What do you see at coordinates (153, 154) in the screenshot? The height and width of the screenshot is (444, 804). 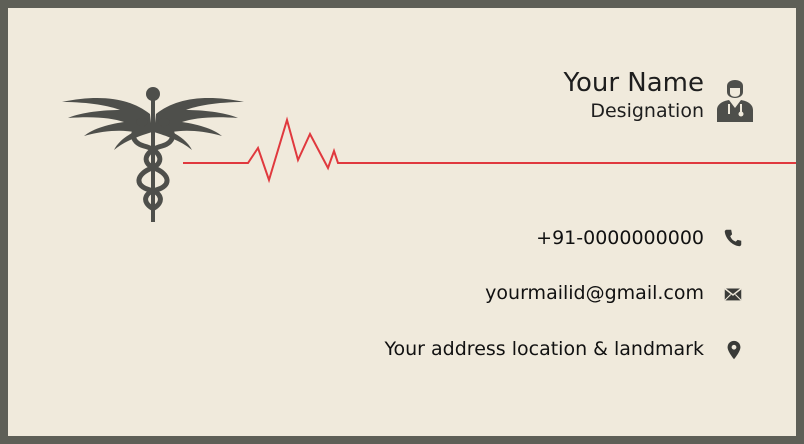 I see `caduceus-icon` at bounding box center [153, 154].